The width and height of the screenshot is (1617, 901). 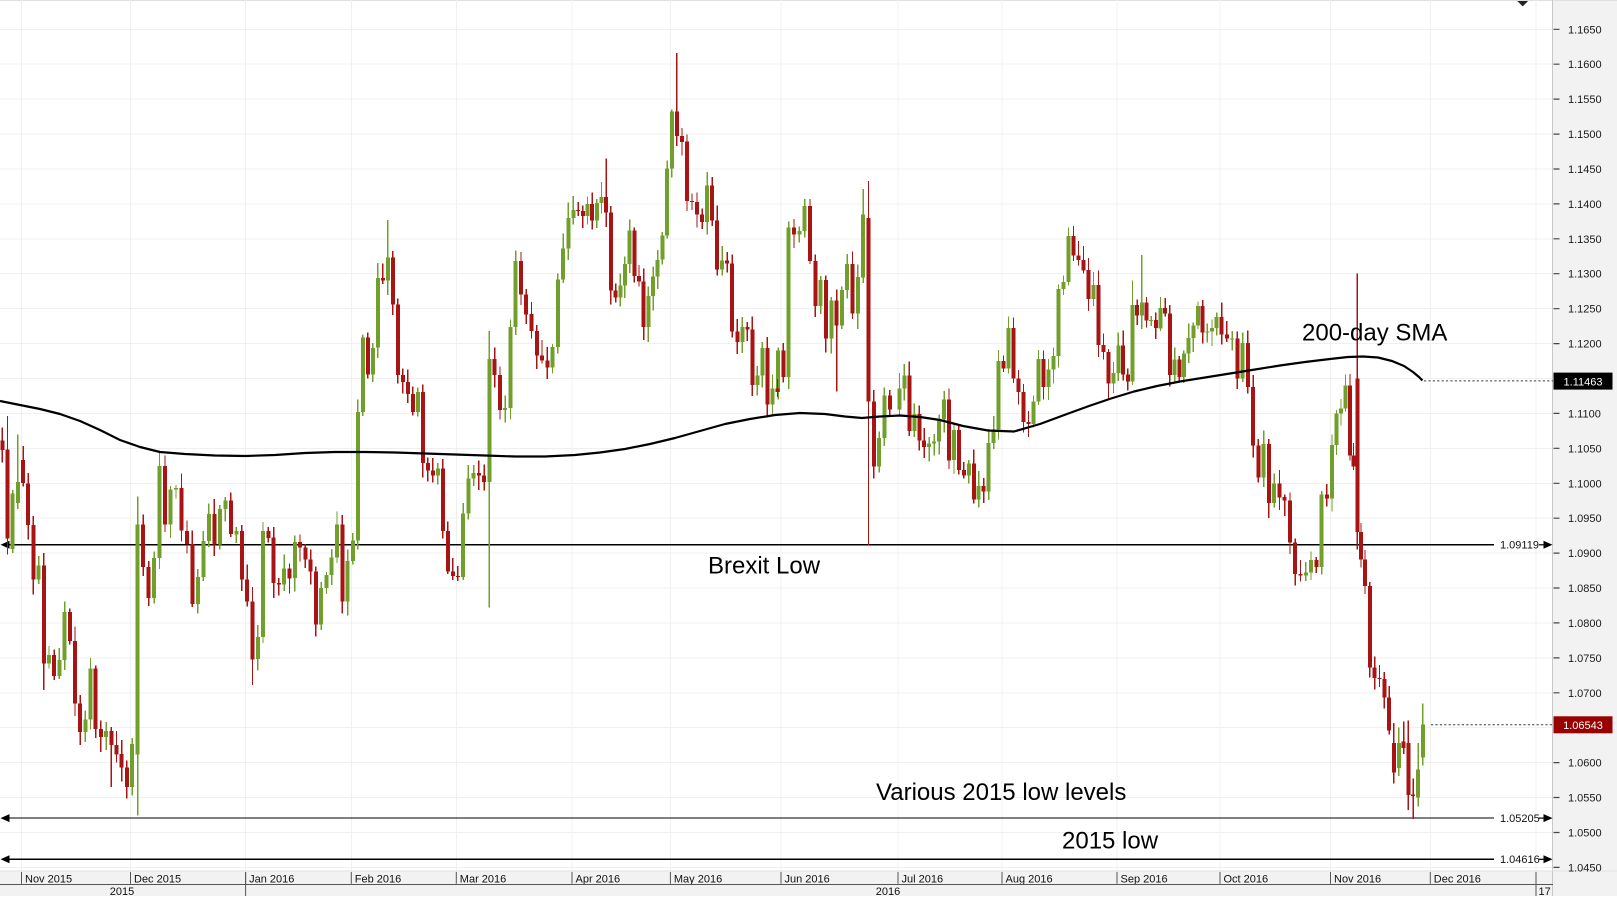 What do you see at coordinates (1357, 879) in the screenshot?
I see `svg-text: Nov 2016` at bounding box center [1357, 879].